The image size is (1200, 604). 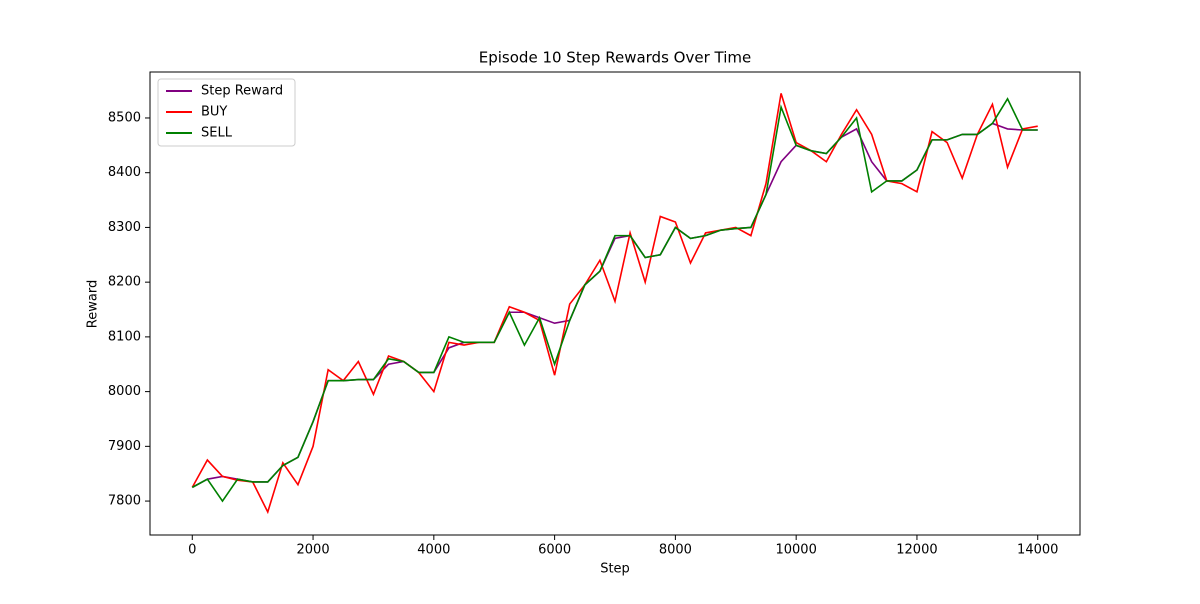 I want to click on x-tick-label: 4000, so click(x=433, y=550).